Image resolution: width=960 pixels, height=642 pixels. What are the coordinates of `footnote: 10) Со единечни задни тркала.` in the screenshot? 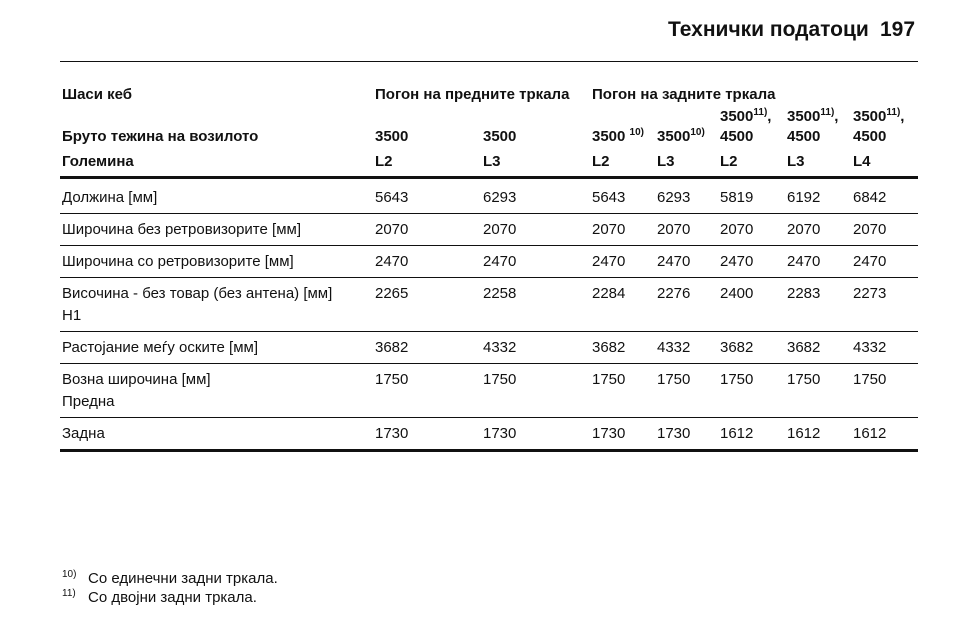 It's located at (170, 578).